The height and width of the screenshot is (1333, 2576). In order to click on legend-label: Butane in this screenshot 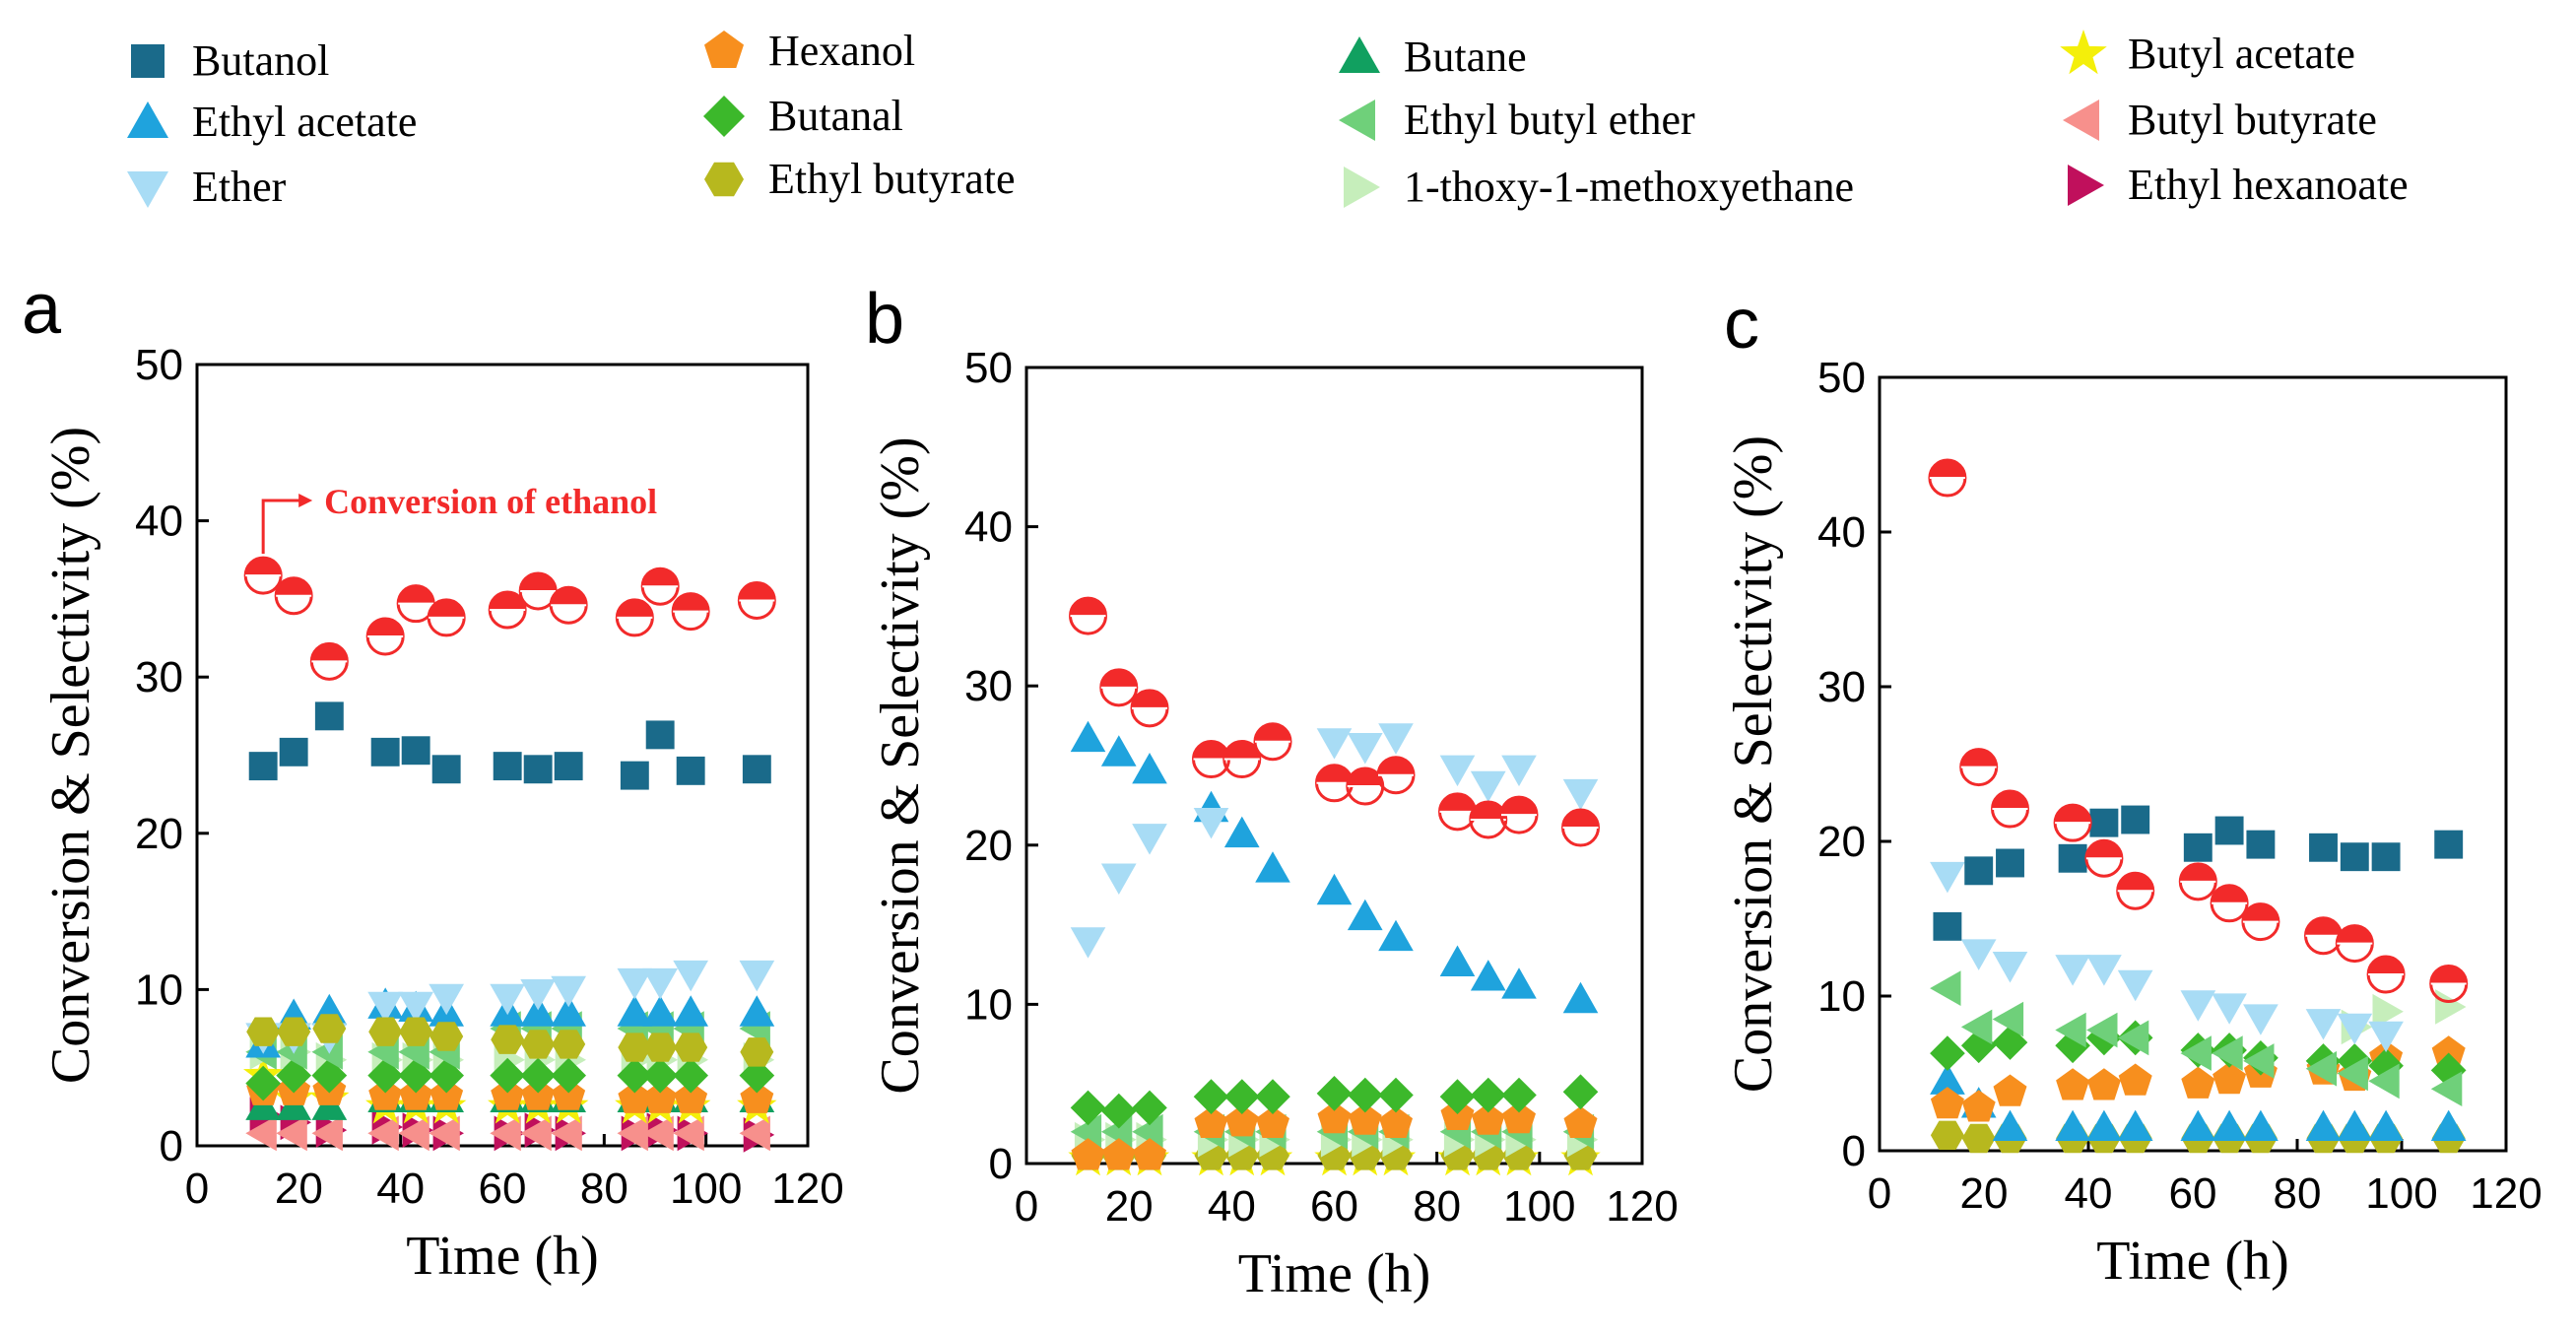, I will do `click(1465, 57)`.